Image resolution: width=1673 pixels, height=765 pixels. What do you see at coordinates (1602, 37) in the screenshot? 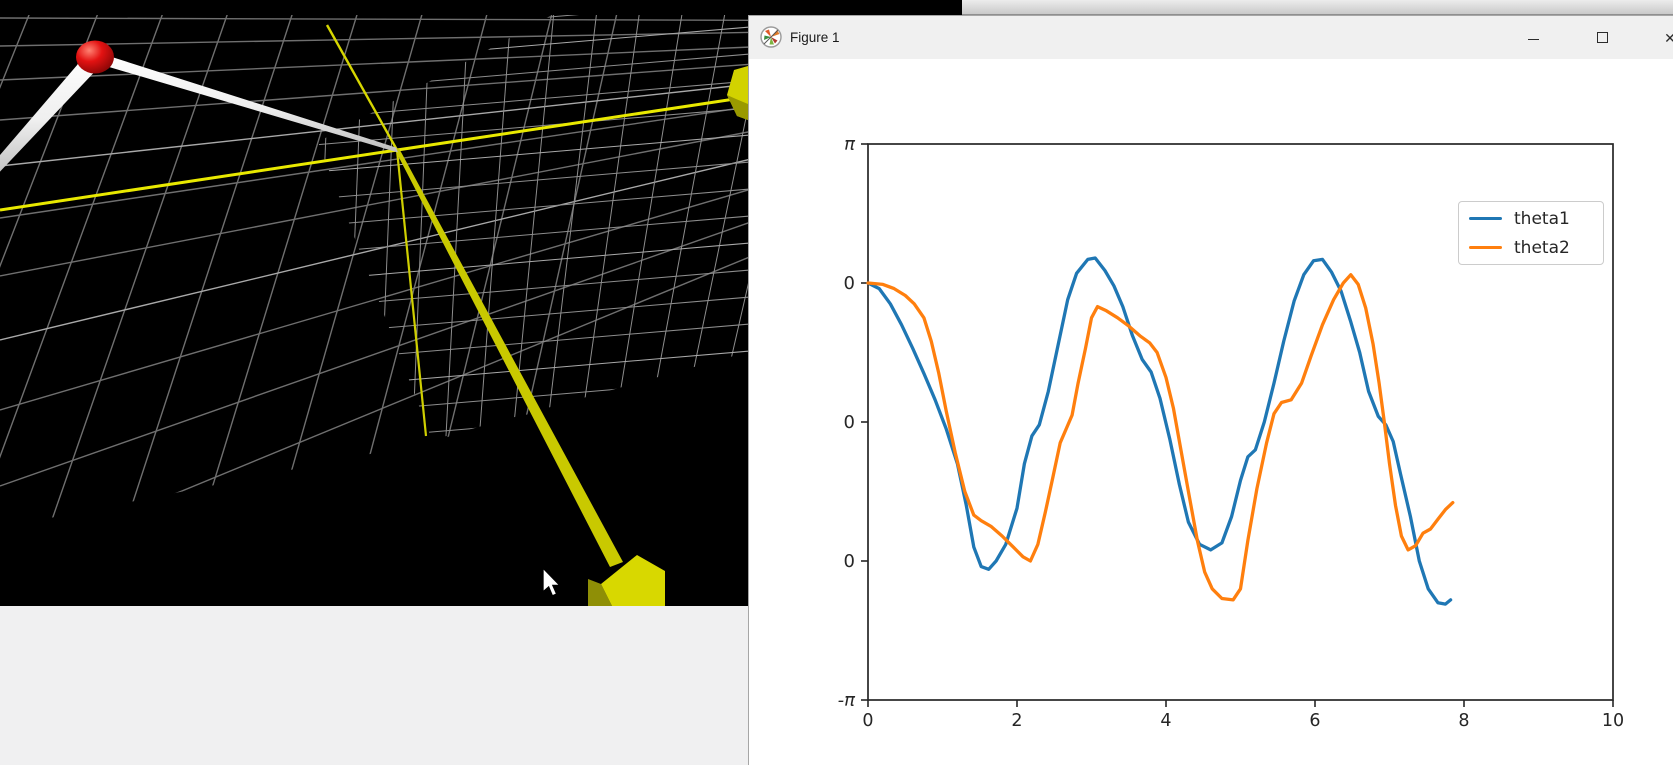
I see `maximize-icon` at bounding box center [1602, 37].